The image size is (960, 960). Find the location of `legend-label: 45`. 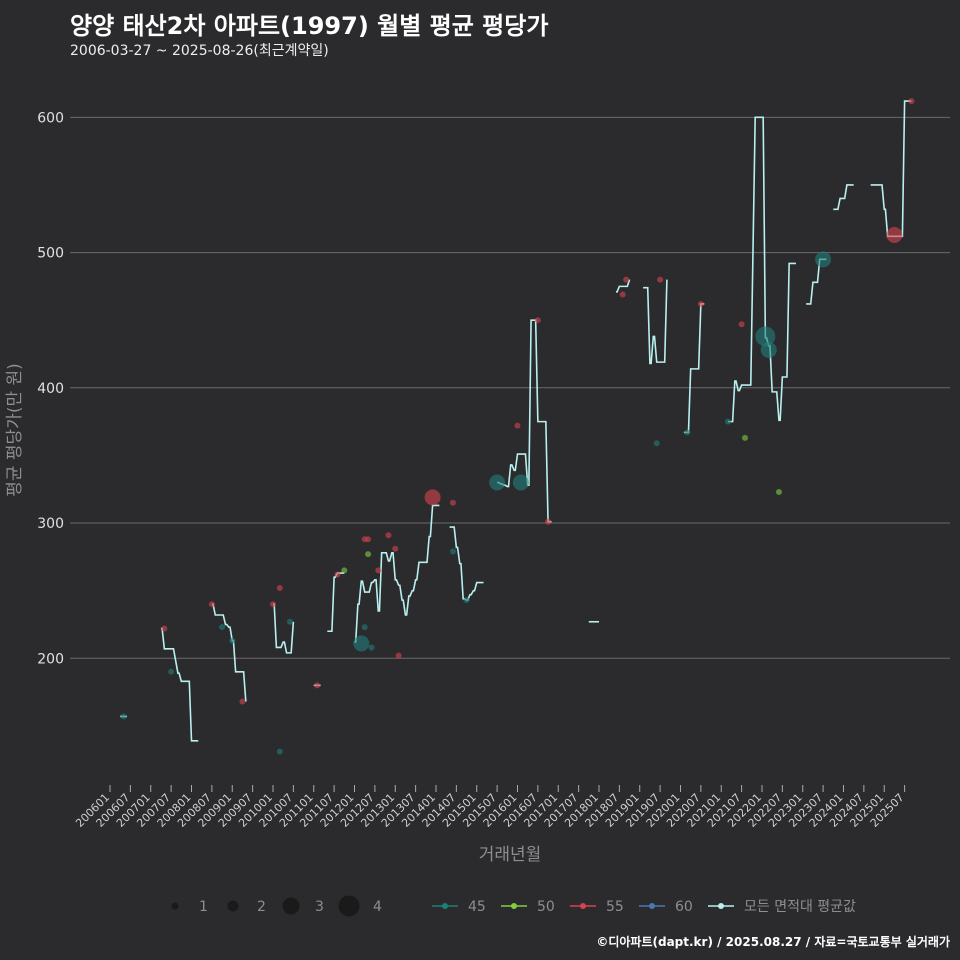

legend-label: 45 is located at coordinates (477, 907).